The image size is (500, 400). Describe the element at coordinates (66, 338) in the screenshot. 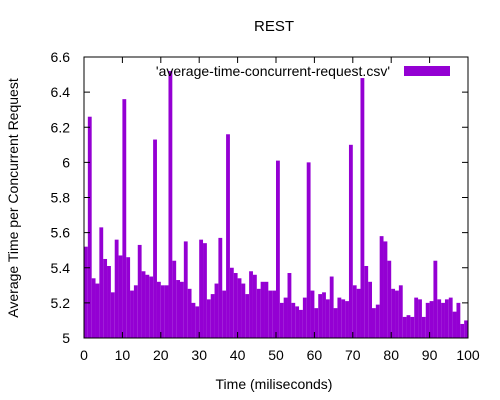

I see `y-tick-label: 5` at that location.